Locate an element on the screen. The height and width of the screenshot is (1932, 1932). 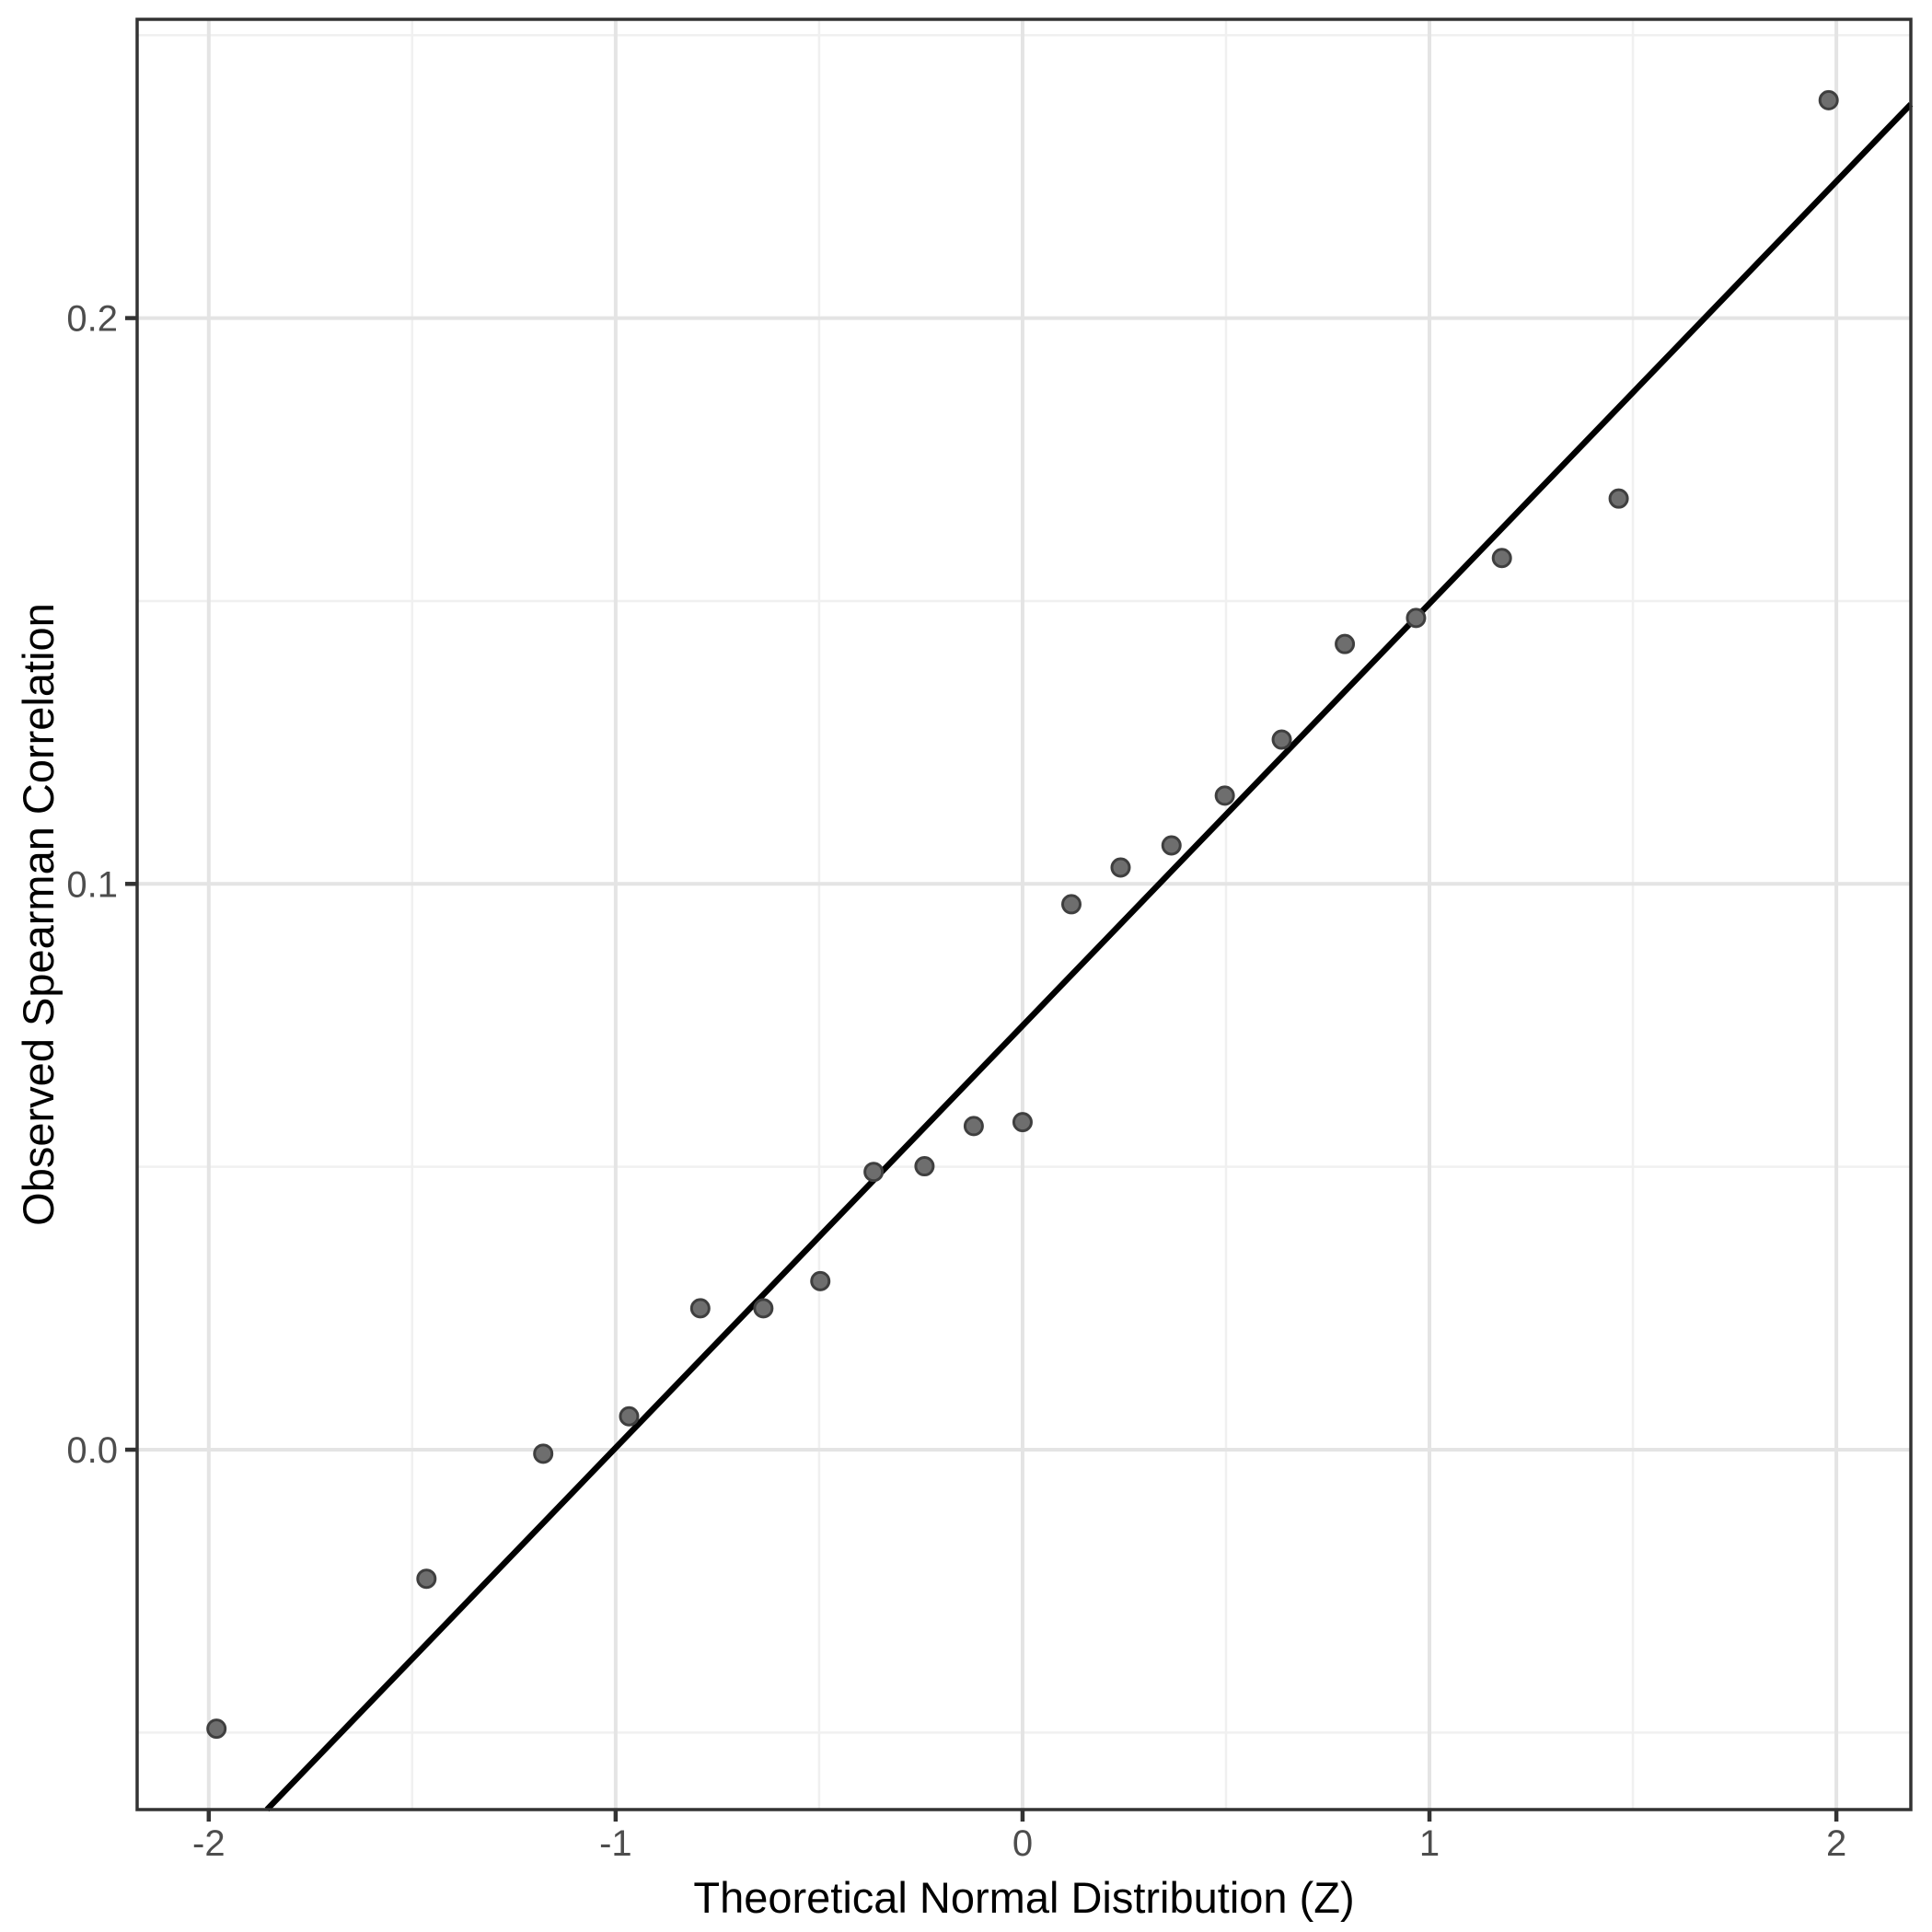
x-axis-title: Theoretical Normal Distribution (Z) is located at coordinates (1024, 1898).